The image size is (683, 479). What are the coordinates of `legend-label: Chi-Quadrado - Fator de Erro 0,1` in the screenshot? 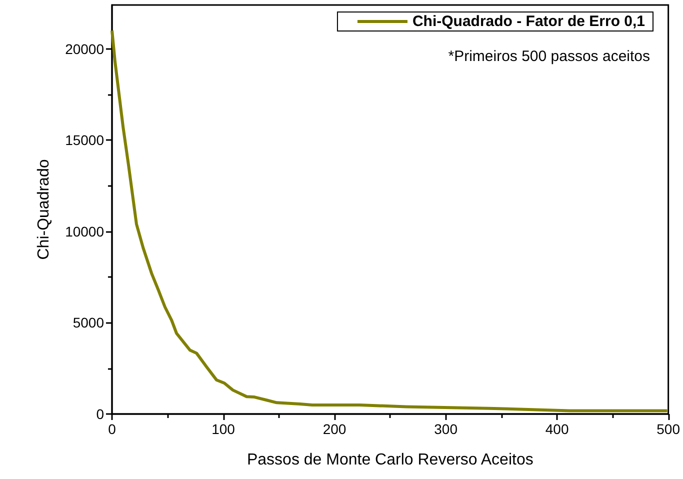 It's located at (528, 21).